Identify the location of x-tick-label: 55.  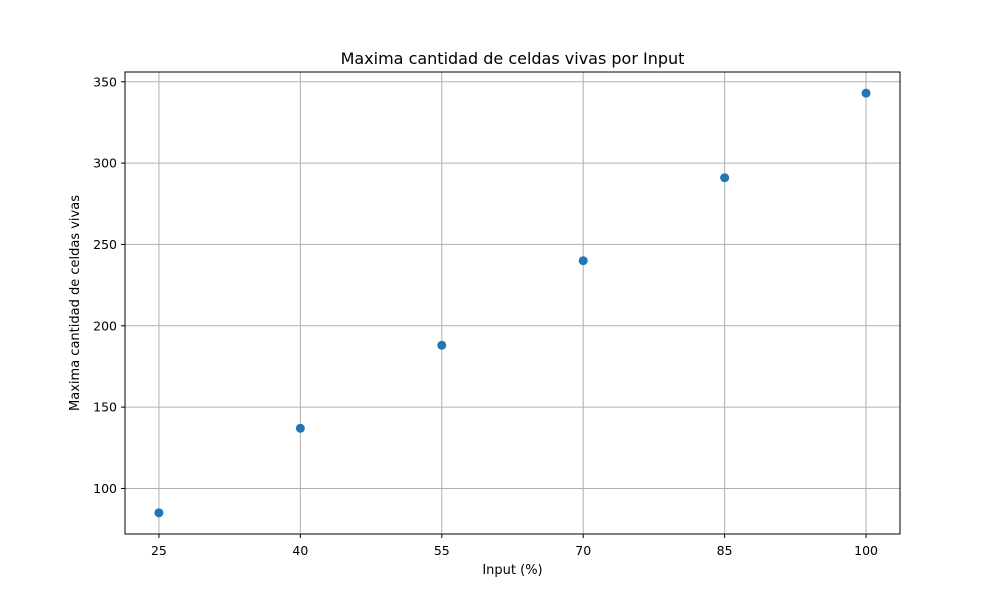
(442, 550).